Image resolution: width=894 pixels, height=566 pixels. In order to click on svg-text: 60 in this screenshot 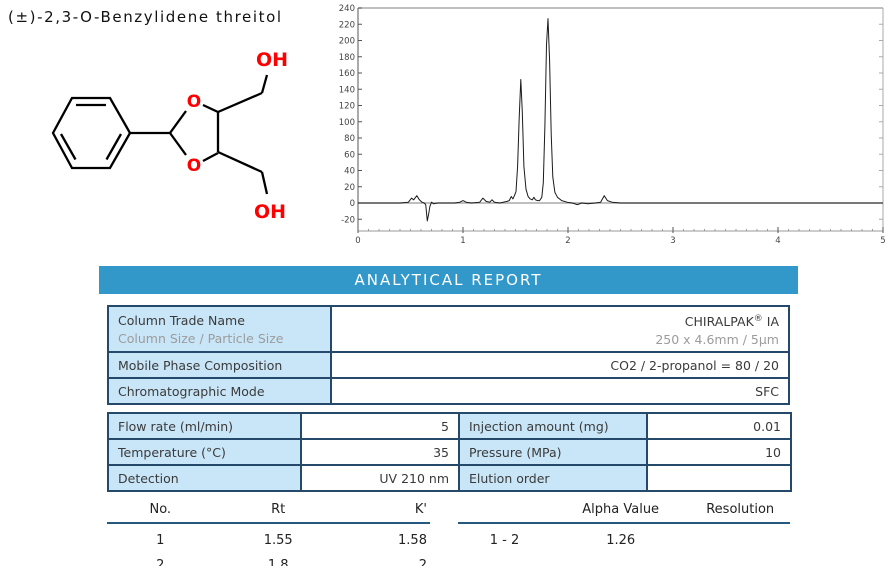, I will do `click(349, 155)`.